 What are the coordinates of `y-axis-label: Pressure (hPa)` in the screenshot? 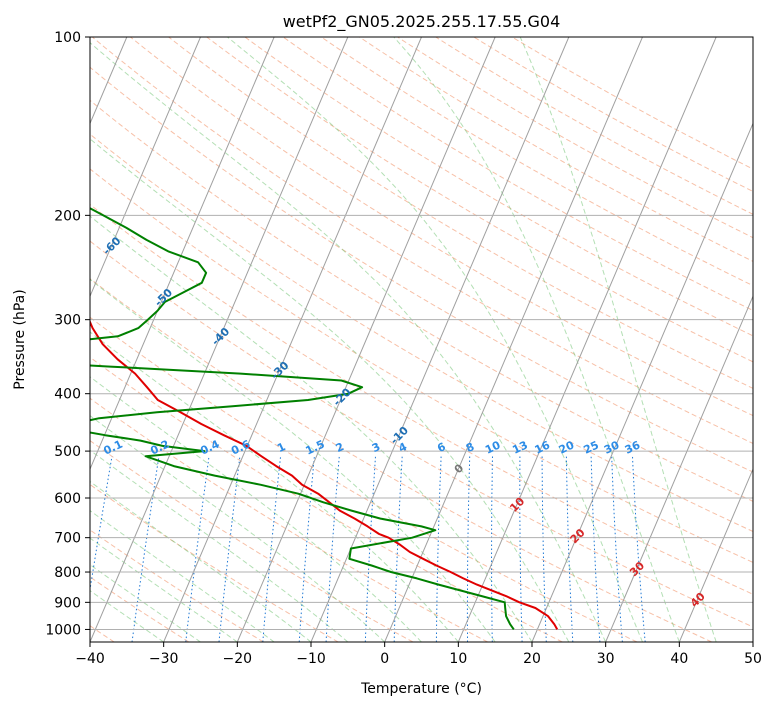 It's located at (20, 339).